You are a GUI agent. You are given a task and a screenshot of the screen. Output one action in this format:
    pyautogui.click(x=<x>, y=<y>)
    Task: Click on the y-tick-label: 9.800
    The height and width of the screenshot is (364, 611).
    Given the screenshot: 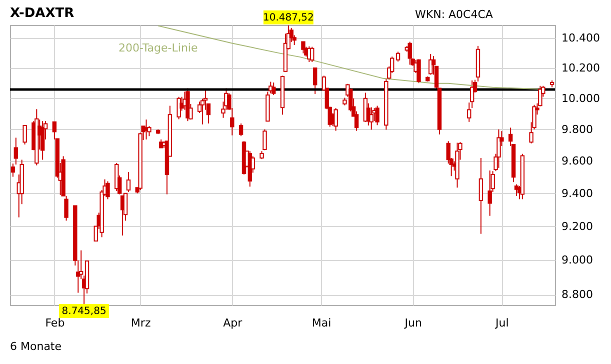 What is the action you would take?
    pyautogui.click(x=577, y=129)
    